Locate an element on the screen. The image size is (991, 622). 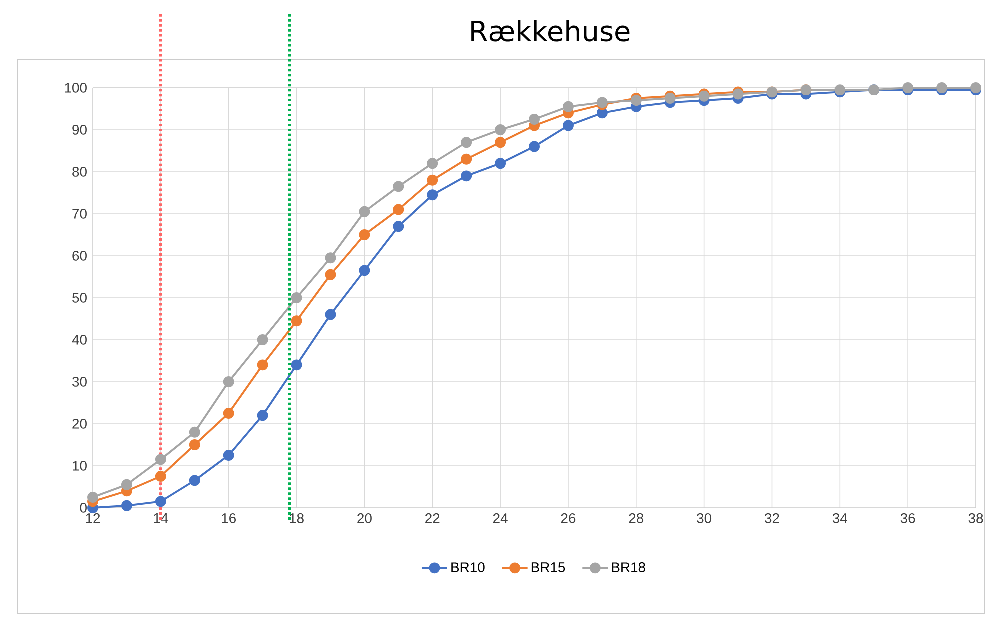
x-tick-label: 12 is located at coordinates (93, 518).